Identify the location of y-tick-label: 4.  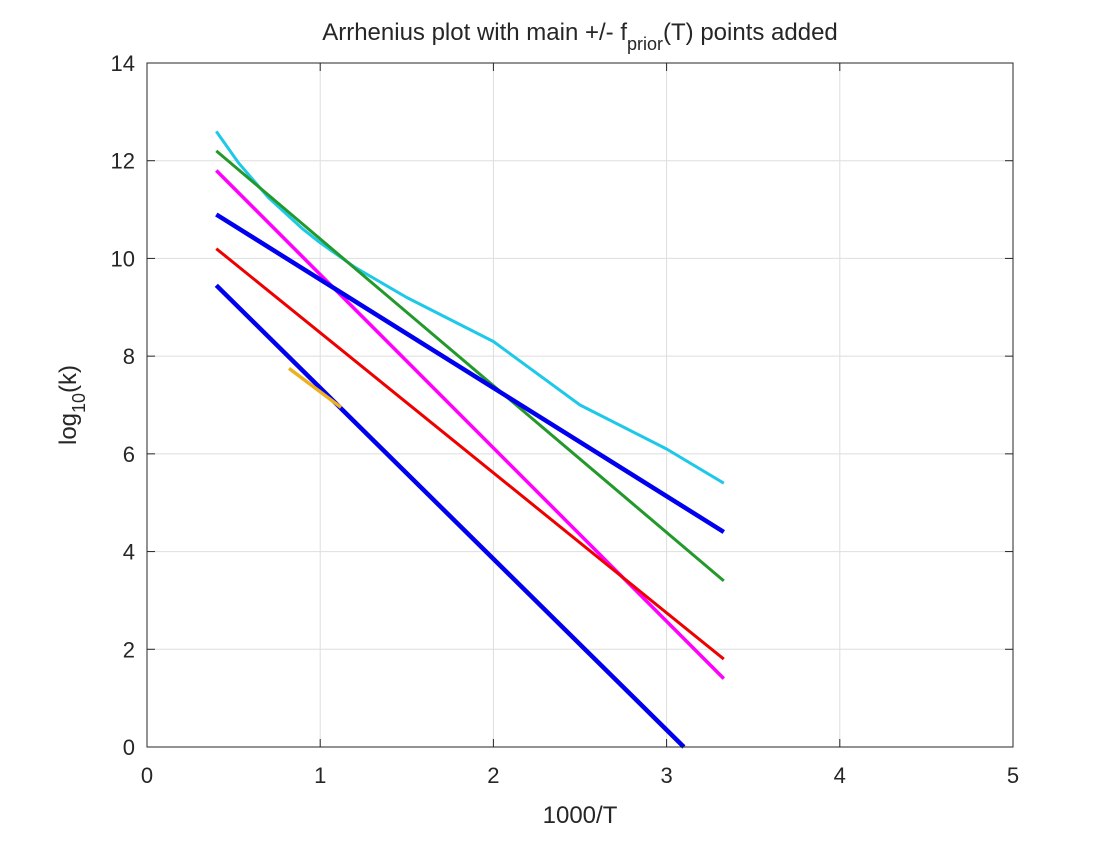
(129, 552).